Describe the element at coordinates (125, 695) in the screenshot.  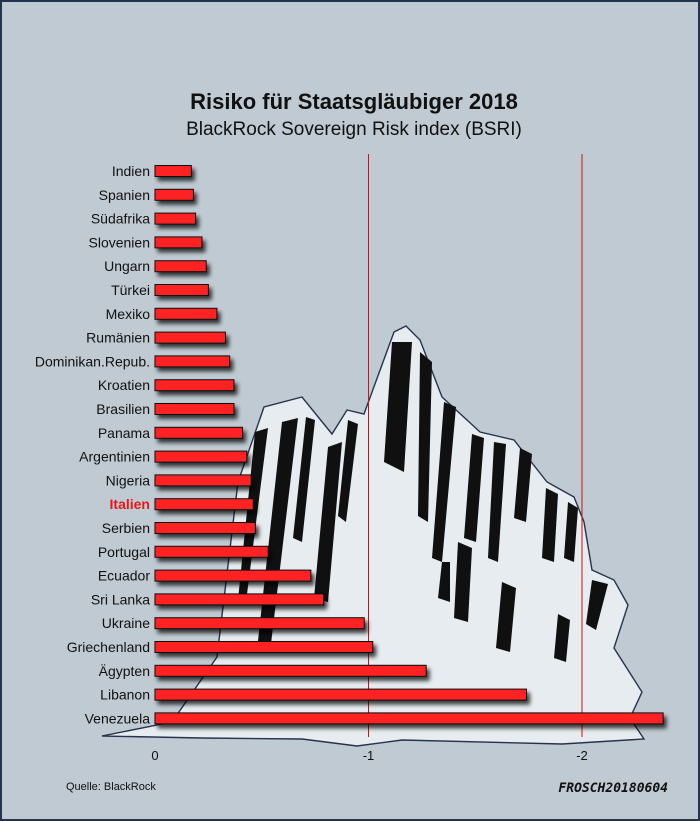
I see `category-label: Libanon` at that location.